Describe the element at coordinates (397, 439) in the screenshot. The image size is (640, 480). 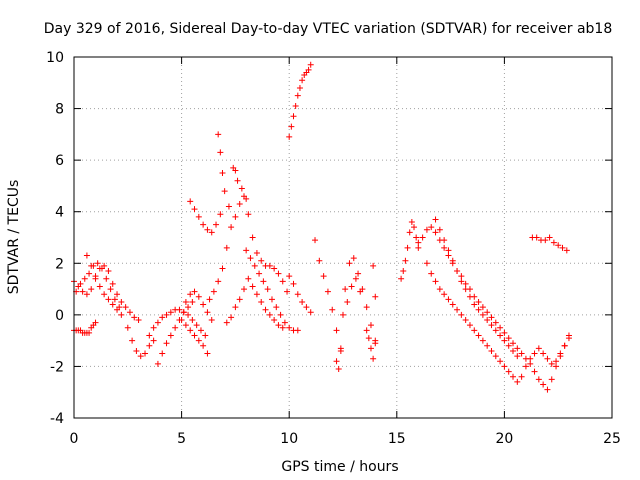
I see `x-tick-label: 15` at that location.